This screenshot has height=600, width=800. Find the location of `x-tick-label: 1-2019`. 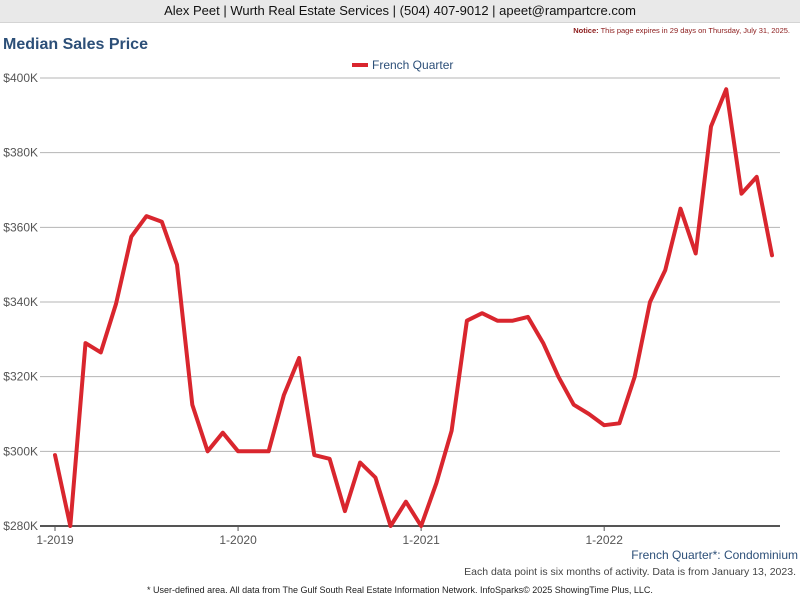

x-tick-label: 1-2019 is located at coordinates (55, 540).